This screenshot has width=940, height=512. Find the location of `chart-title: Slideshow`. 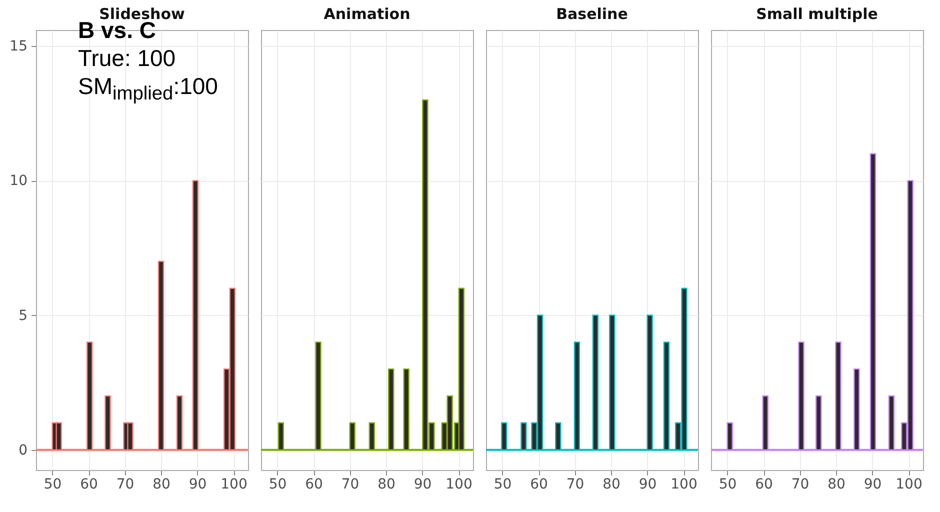

chart-title: Slideshow is located at coordinates (142, 14).